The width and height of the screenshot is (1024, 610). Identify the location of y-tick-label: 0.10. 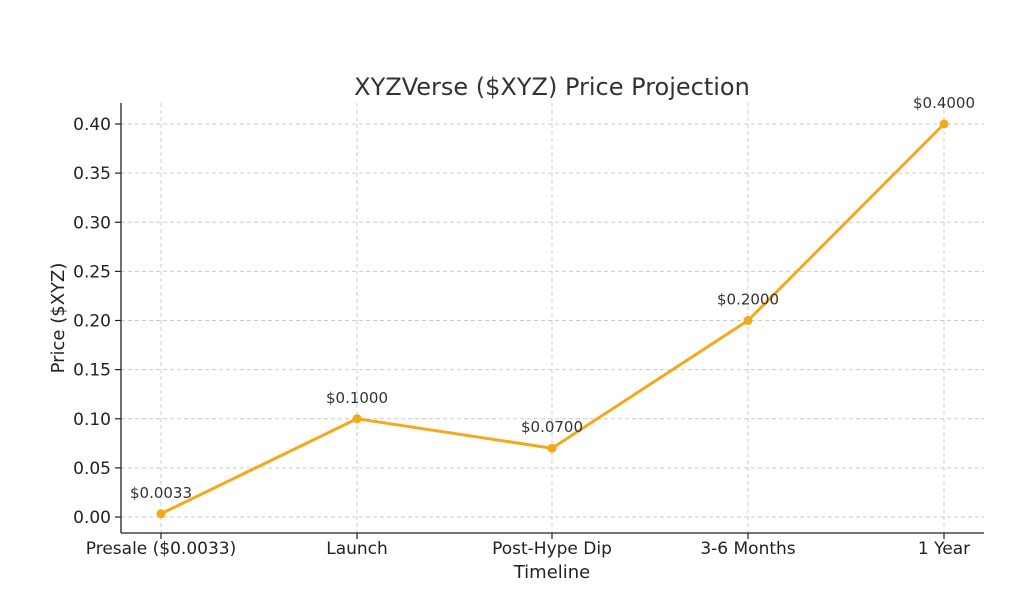
(92, 420).